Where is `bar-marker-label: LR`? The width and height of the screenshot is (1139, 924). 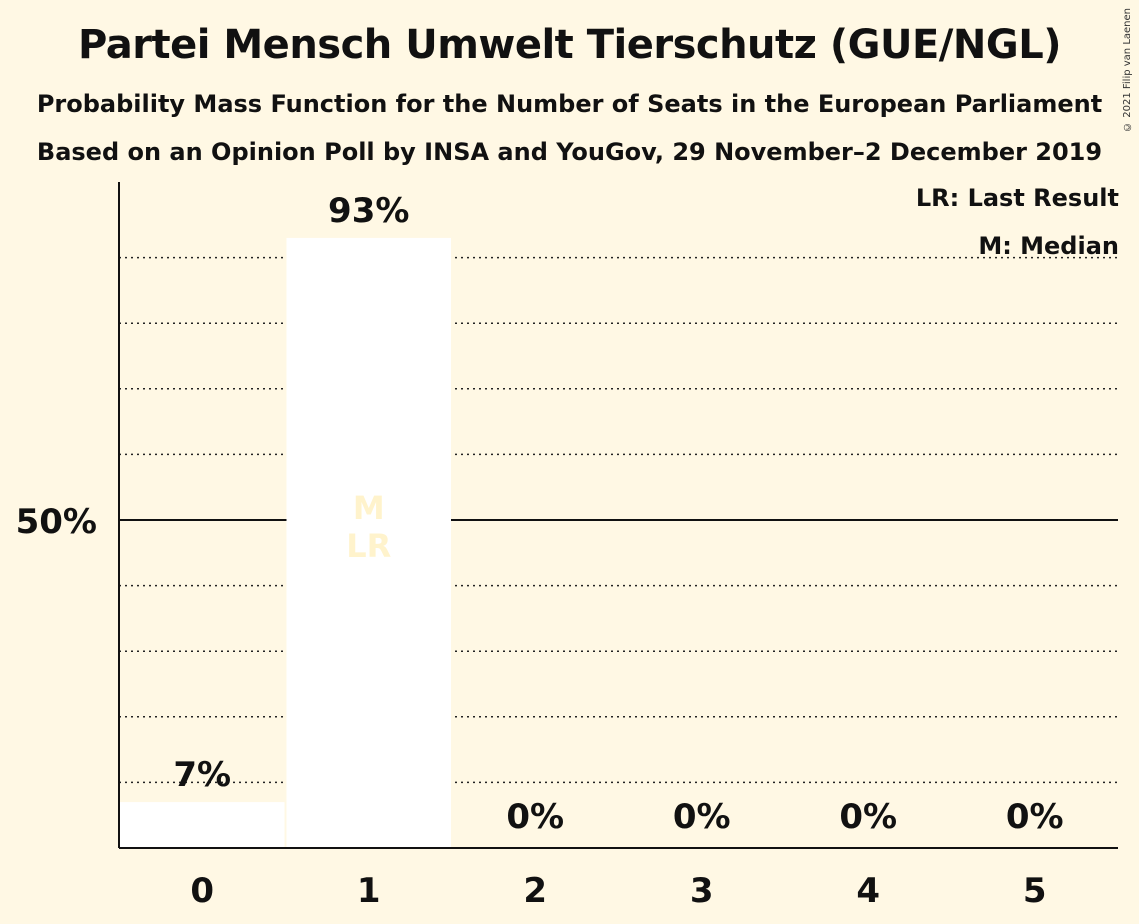 bar-marker-label: LR is located at coordinates (368, 546).